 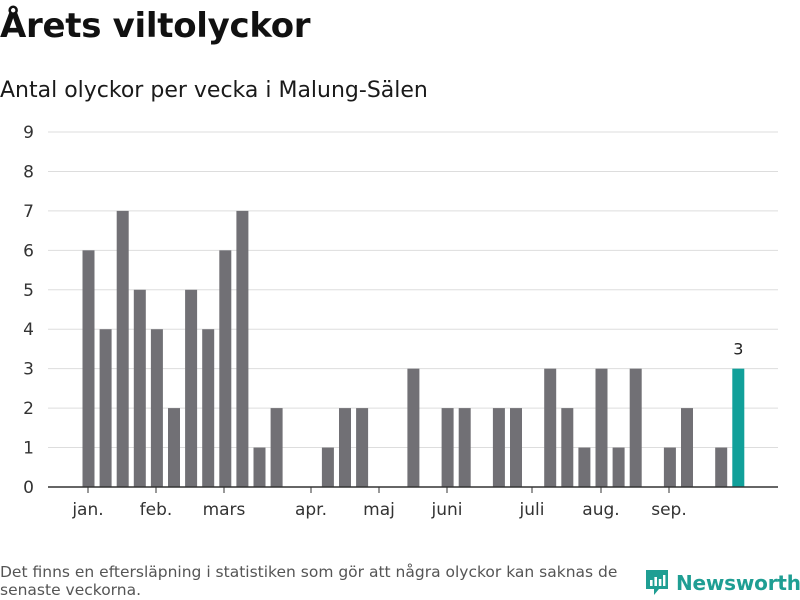 What do you see at coordinates (379, 510) in the screenshot?
I see `x-tick-label: maj` at bounding box center [379, 510].